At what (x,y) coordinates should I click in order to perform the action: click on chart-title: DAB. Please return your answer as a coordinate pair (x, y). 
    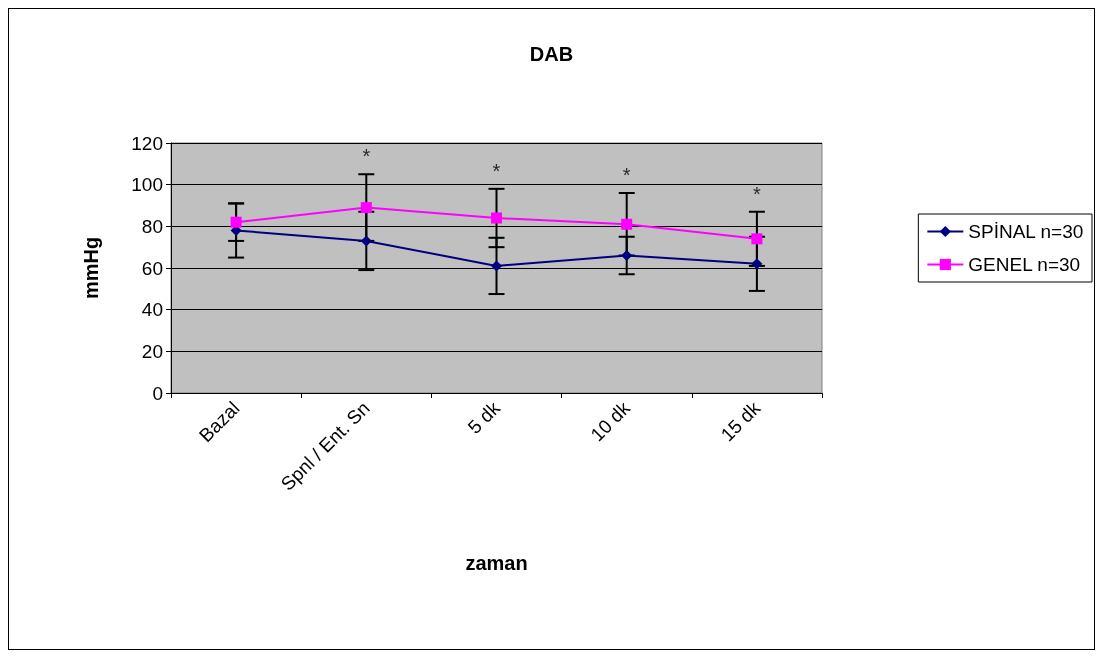
    Looking at the image, I should click on (551, 54).